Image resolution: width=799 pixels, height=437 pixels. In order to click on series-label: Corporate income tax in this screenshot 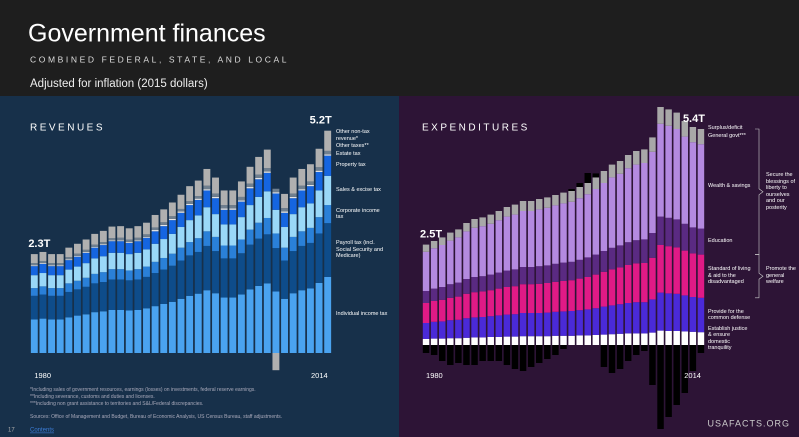, I will do `click(358, 214)`.